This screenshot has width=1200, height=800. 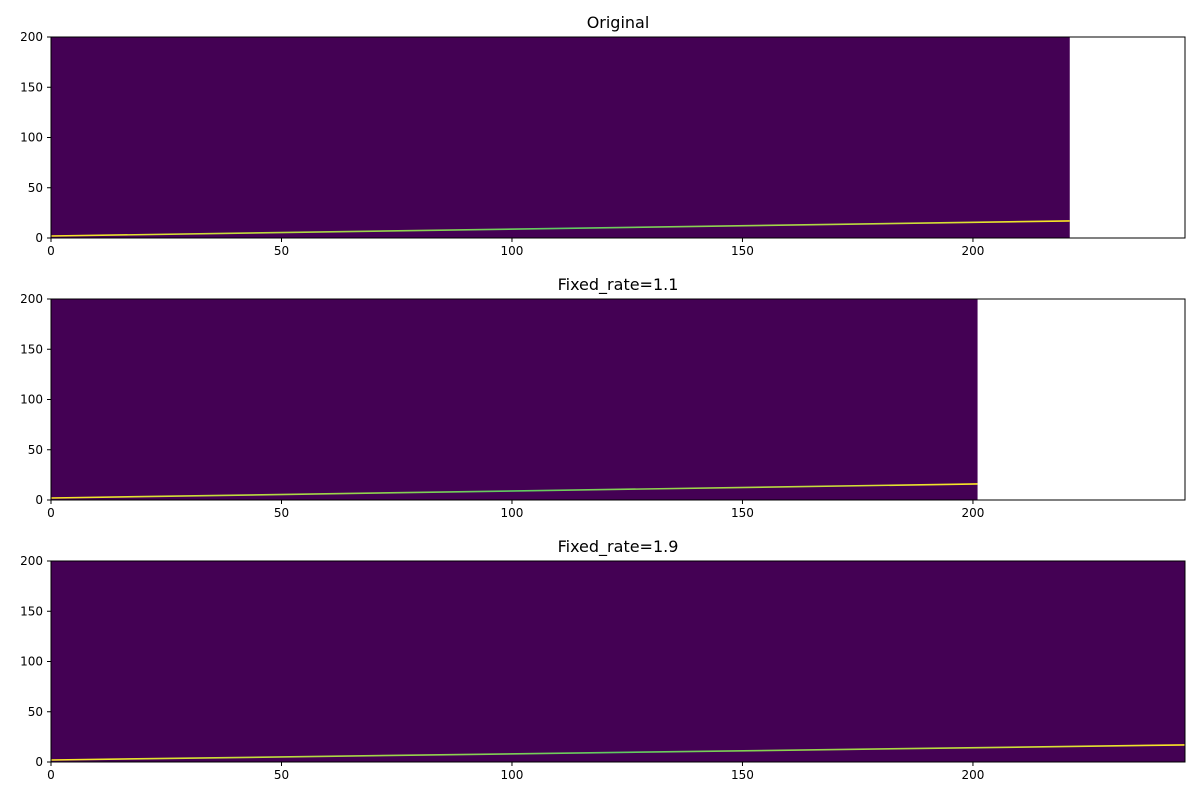 What do you see at coordinates (618, 22) in the screenshot?
I see `chart-title: Original` at bounding box center [618, 22].